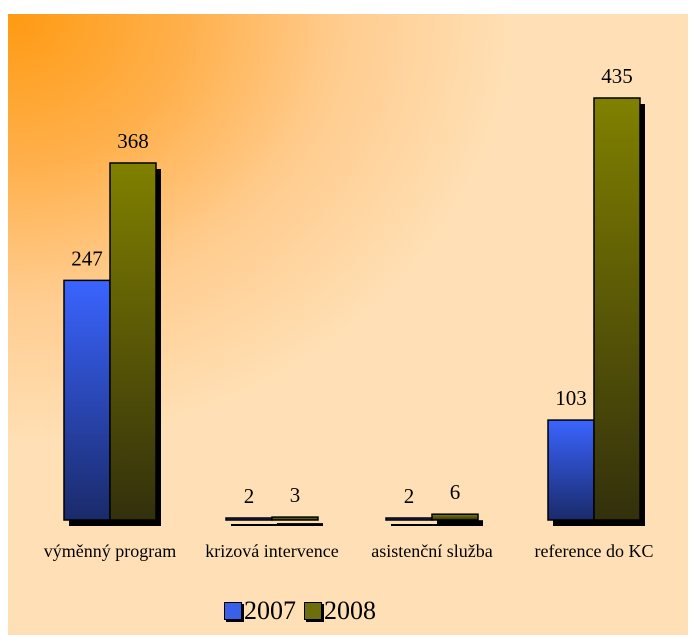 The image size is (696, 643). I want to click on legend-swatch-2007, so click(233, 611).